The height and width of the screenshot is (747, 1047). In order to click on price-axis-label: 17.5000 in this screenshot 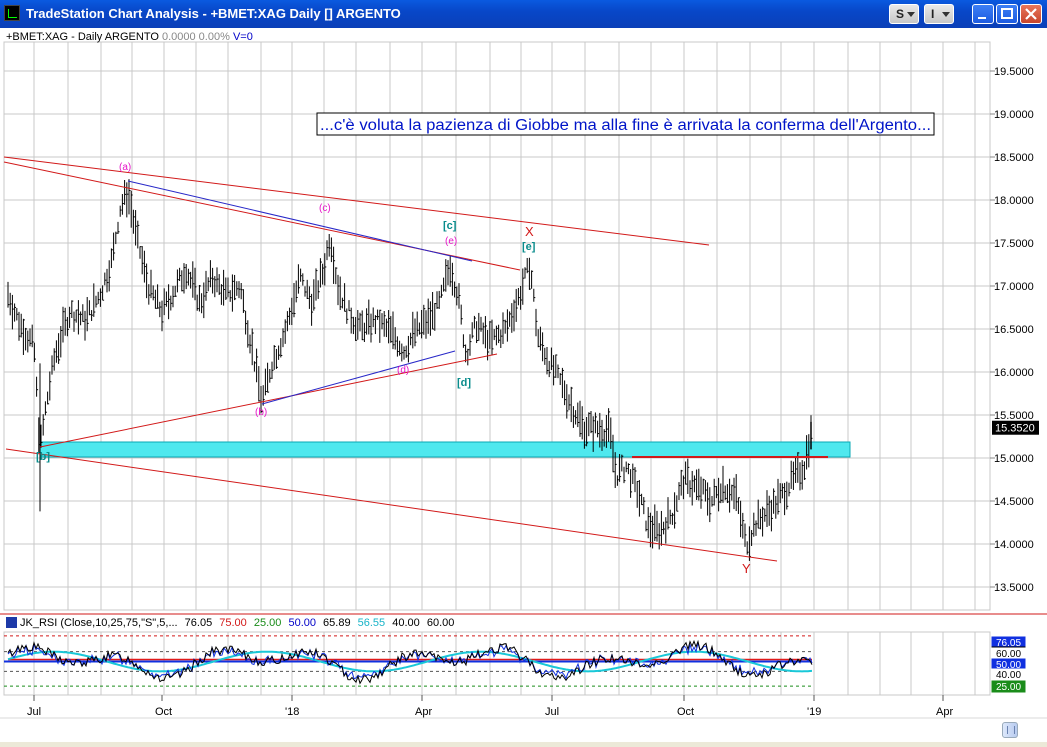, I will do `click(1014, 244)`.